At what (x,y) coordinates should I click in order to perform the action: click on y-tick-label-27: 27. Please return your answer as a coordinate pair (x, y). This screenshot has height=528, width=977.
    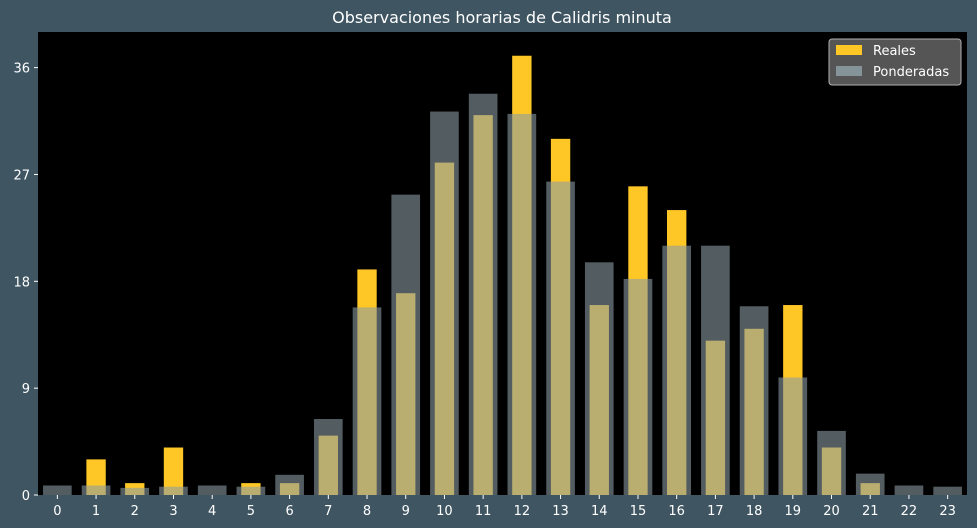
    Looking at the image, I should click on (21, 175).